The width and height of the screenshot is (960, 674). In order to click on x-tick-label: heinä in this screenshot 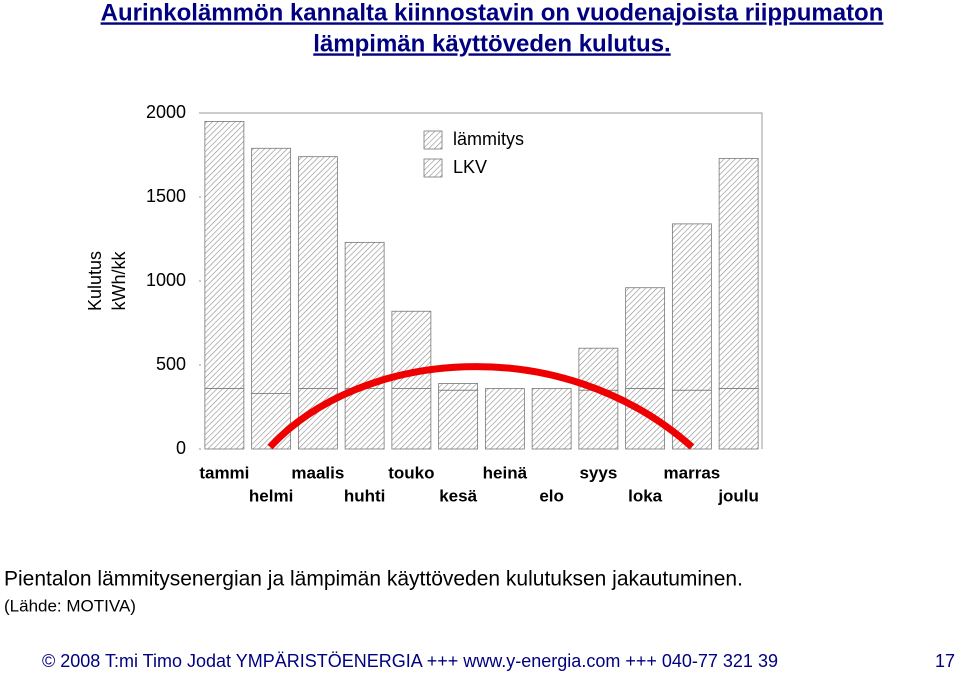, I will do `click(505, 472)`.